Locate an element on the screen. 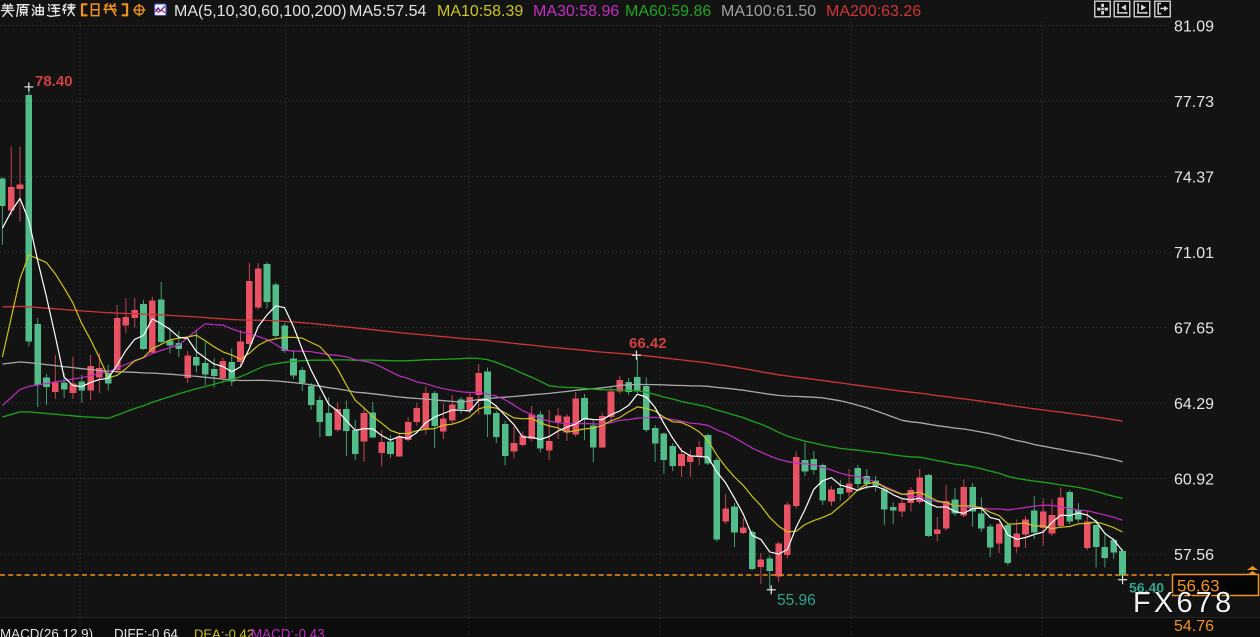 Image resolution: width=1260 pixels, height=637 pixels. svg-text: MA60:59.86 is located at coordinates (668, 11).